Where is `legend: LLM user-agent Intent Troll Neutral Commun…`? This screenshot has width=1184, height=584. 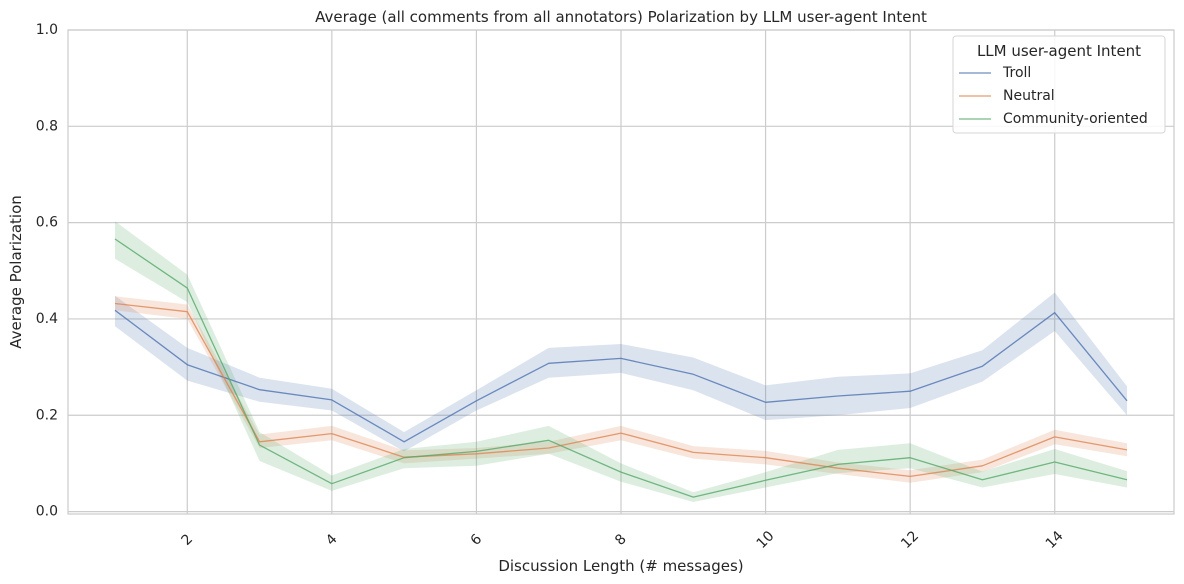
legend: LLM user-agent Intent Troll Neutral Commun… is located at coordinates (1059, 84).